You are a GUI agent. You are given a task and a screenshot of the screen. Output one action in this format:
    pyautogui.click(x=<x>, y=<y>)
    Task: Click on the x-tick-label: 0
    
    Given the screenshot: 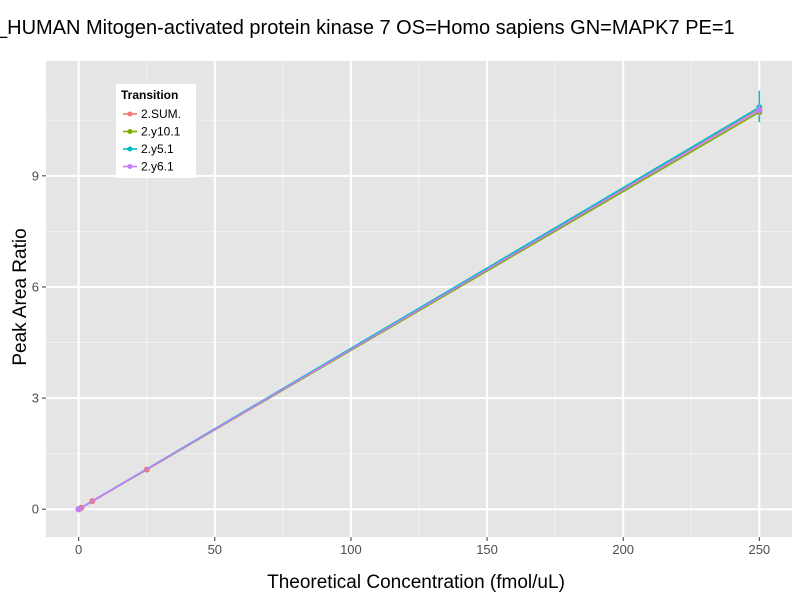 What is the action you would take?
    pyautogui.click(x=78, y=549)
    